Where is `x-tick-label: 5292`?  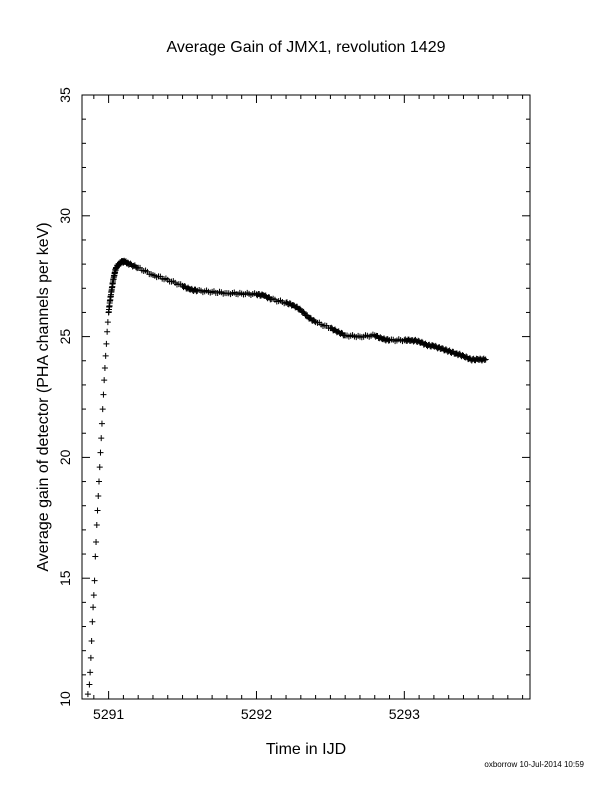 x-tick-label: 5292 is located at coordinates (256, 714).